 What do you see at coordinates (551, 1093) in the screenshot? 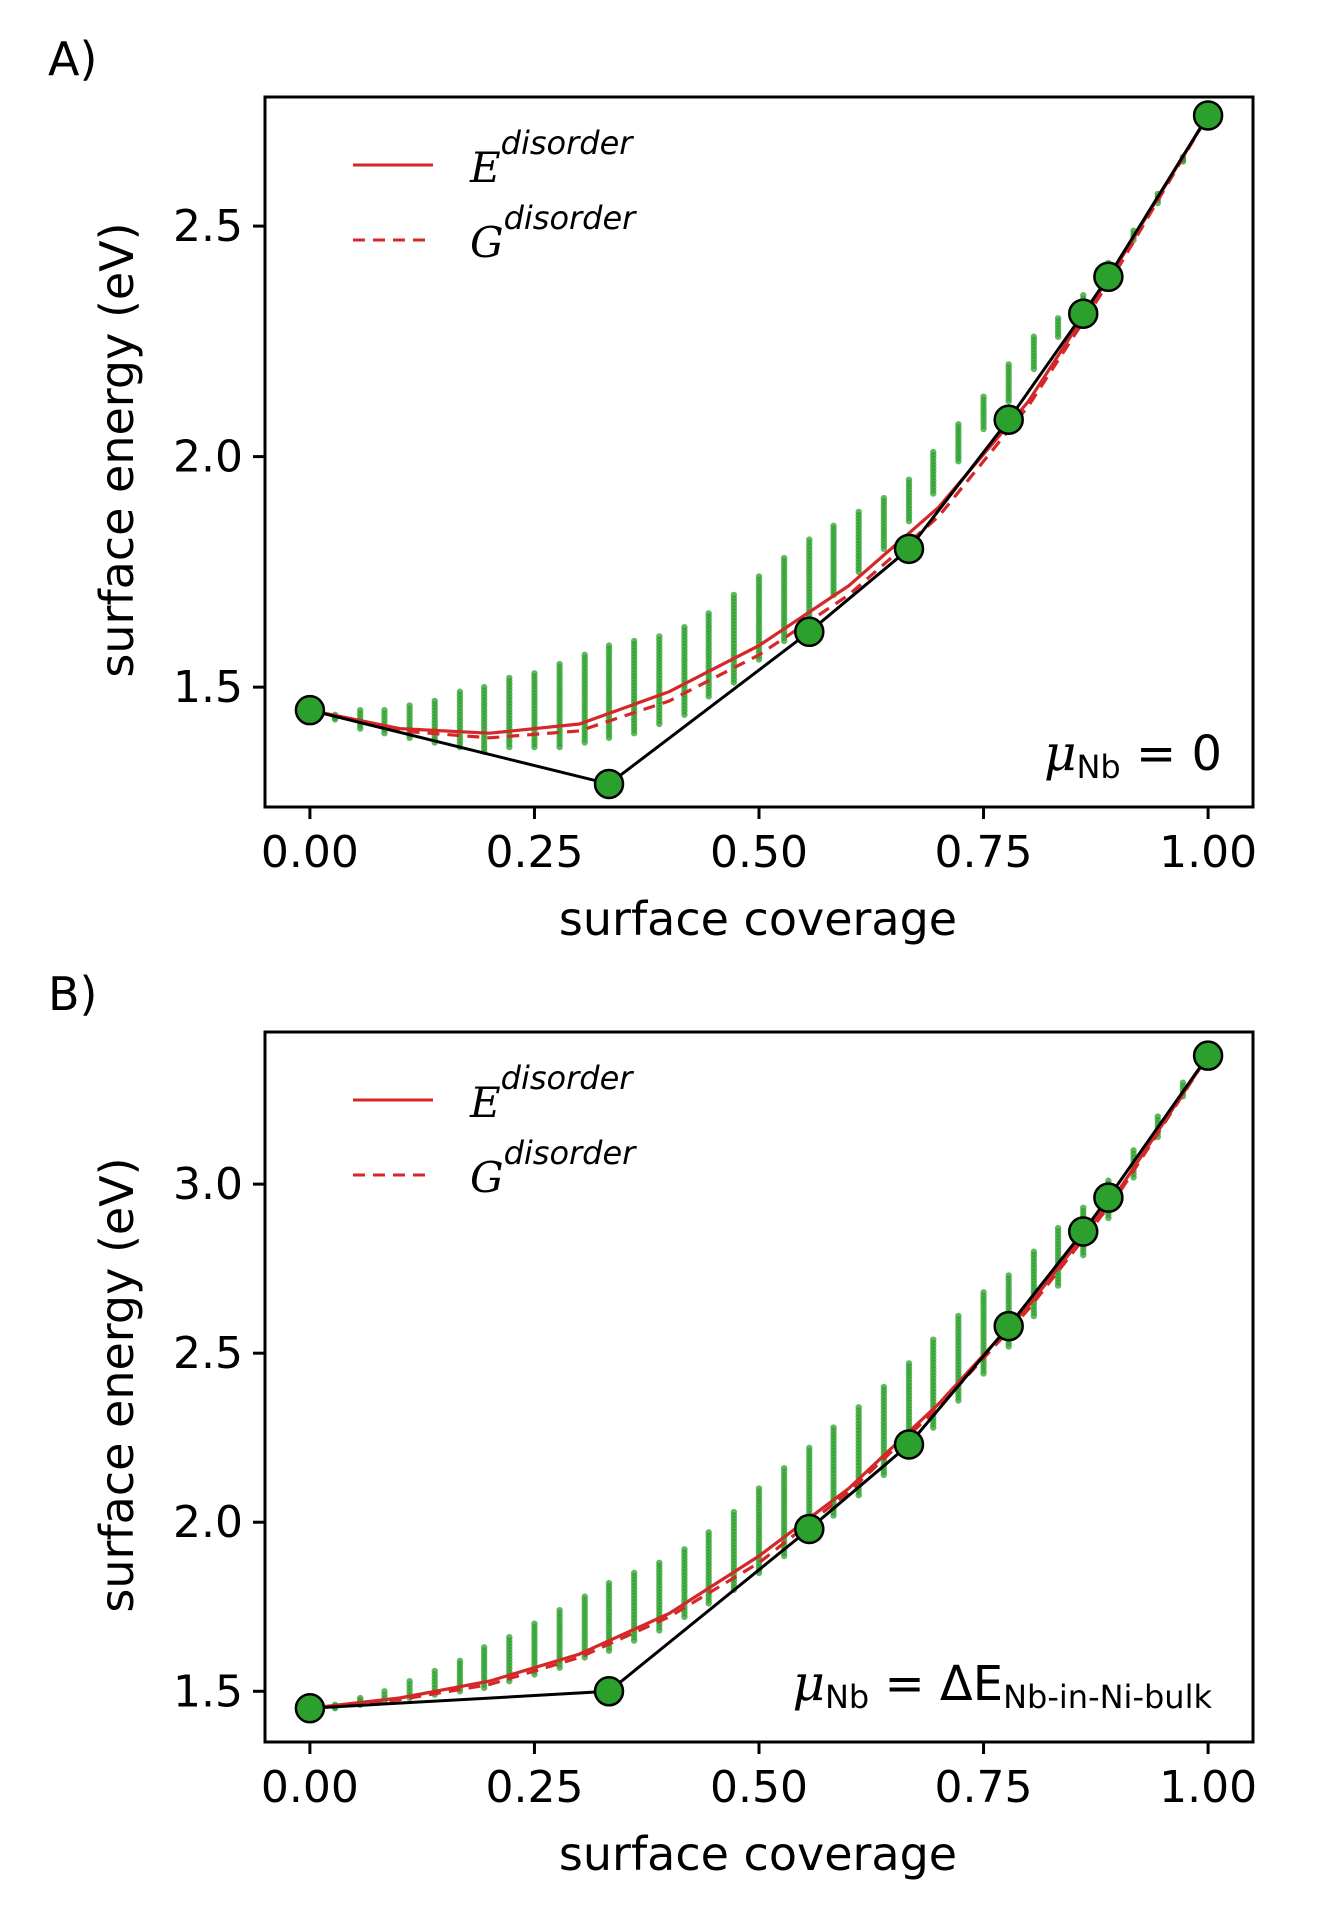
I see `legend-e-label: Edisorder` at bounding box center [551, 1093].